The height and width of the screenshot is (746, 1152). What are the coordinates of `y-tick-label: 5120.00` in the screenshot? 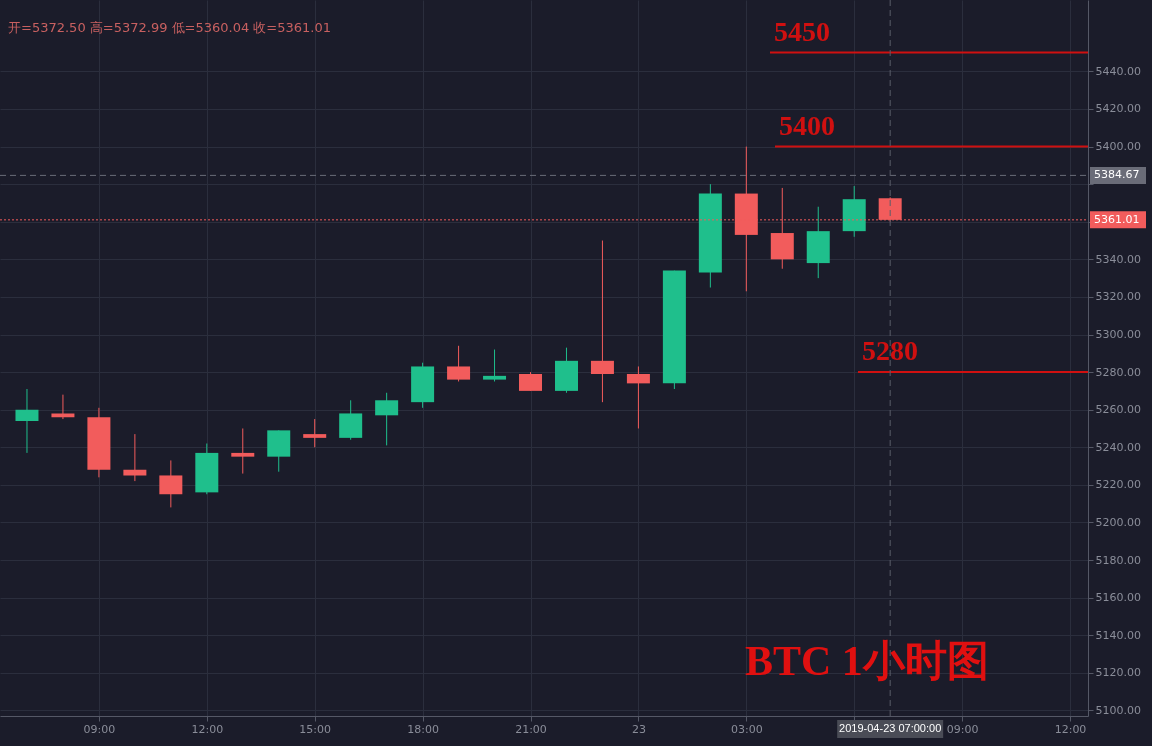 It's located at (1118, 673).